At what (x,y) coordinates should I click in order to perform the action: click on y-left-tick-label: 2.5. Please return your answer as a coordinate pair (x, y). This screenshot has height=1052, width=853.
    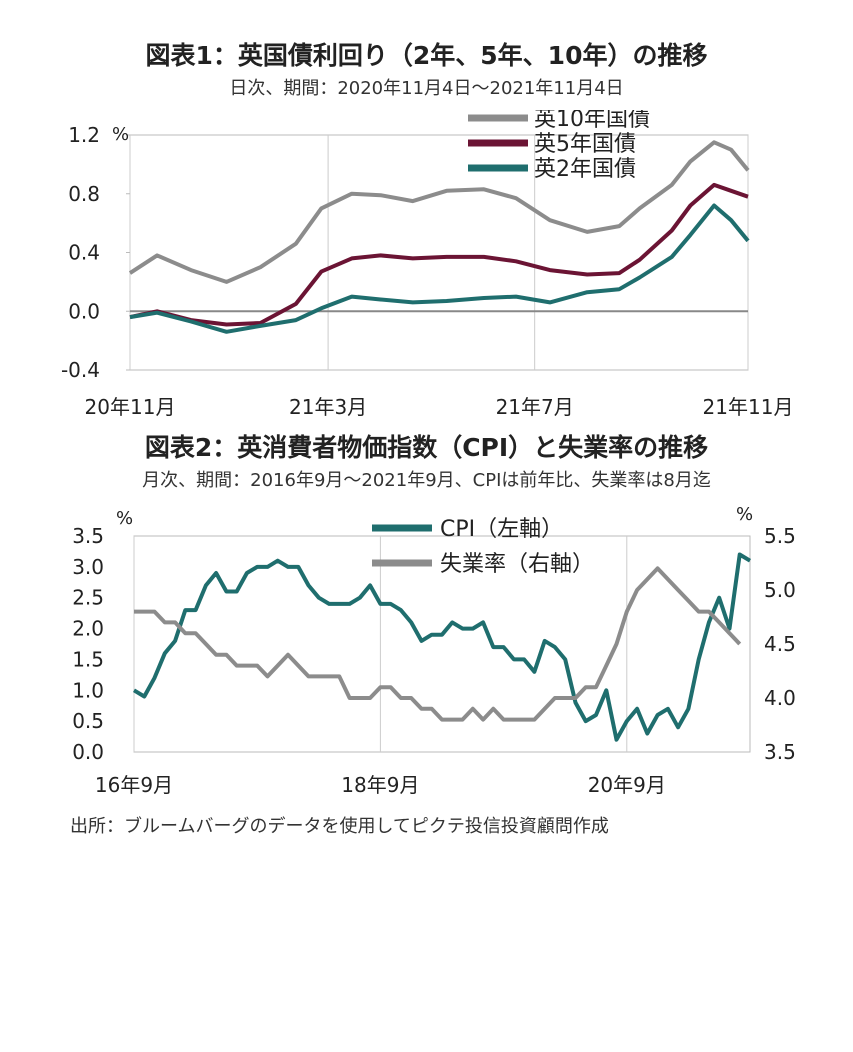
    Looking at the image, I should click on (88, 598).